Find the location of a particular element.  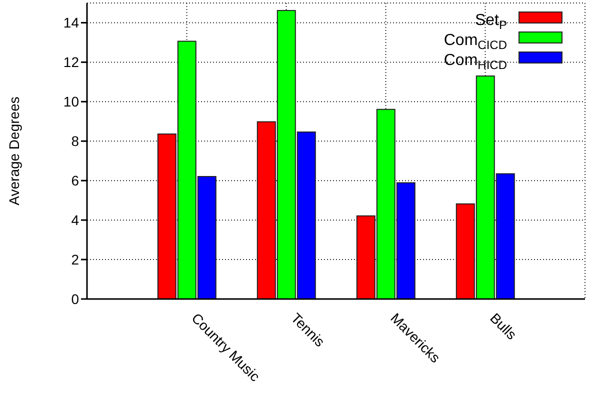

y-tick-label: 4 is located at coordinates (75, 220).